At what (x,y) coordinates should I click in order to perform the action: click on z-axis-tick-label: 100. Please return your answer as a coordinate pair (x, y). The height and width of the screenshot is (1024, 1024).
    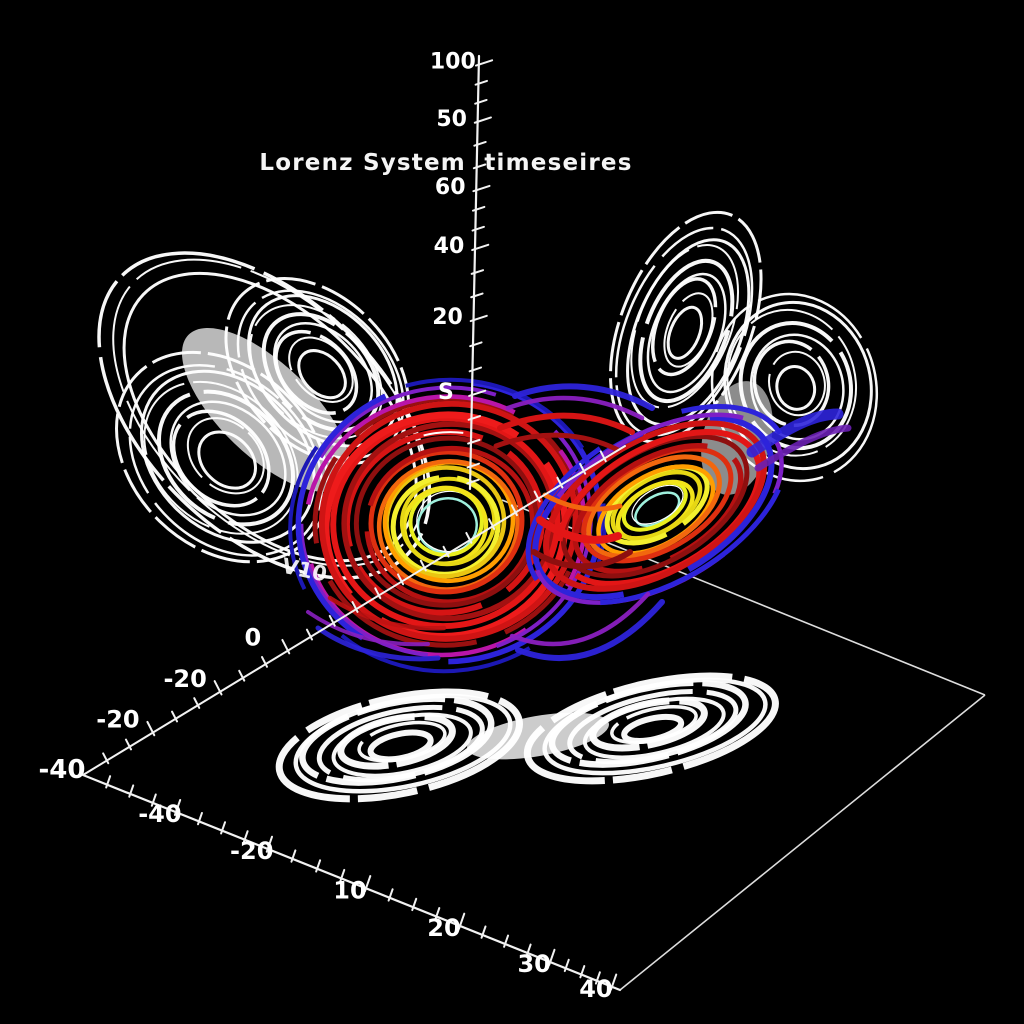
    Looking at the image, I should click on (453, 62).